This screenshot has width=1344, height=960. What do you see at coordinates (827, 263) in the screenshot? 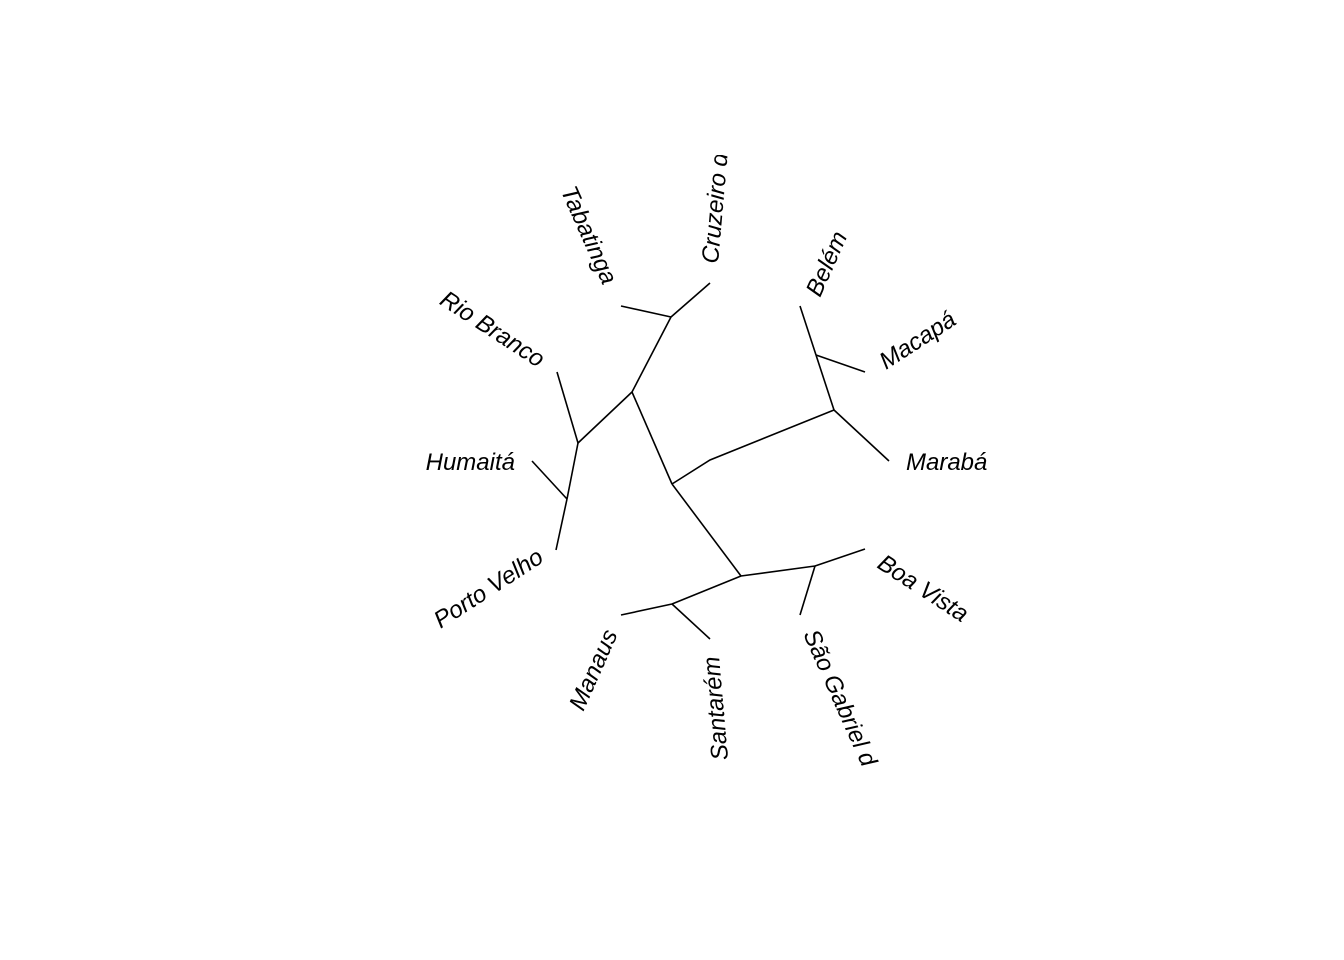
I see `tip-label-belem: Belém` at bounding box center [827, 263].